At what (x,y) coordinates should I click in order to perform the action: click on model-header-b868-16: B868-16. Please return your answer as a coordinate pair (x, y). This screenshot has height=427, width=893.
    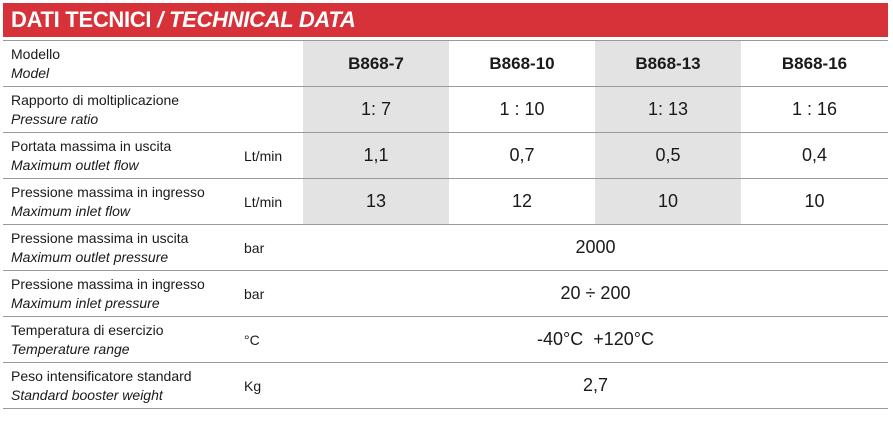
    Looking at the image, I should click on (814, 63).